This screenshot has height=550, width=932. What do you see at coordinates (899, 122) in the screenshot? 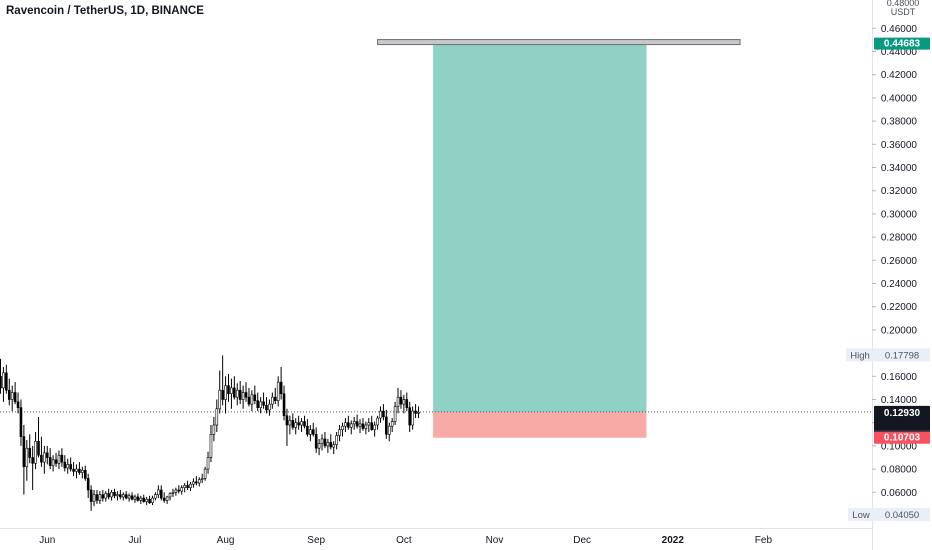
I see `price-tick-label: 0.38000` at bounding box center [899, 122].